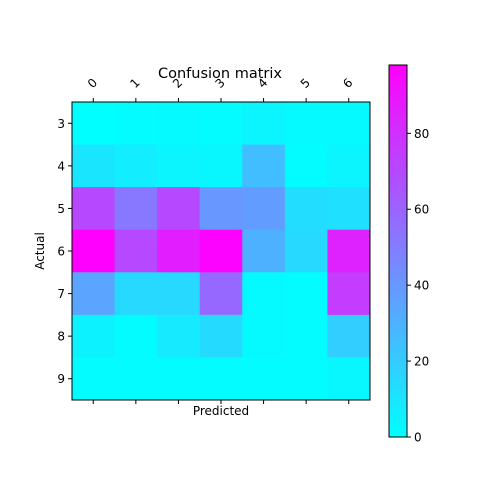 The height and width of the screenshot is (480, 480). Describe the element at coordinates (40, 251) in the screenshot. I see `y-axis-label: Actual` at that location.